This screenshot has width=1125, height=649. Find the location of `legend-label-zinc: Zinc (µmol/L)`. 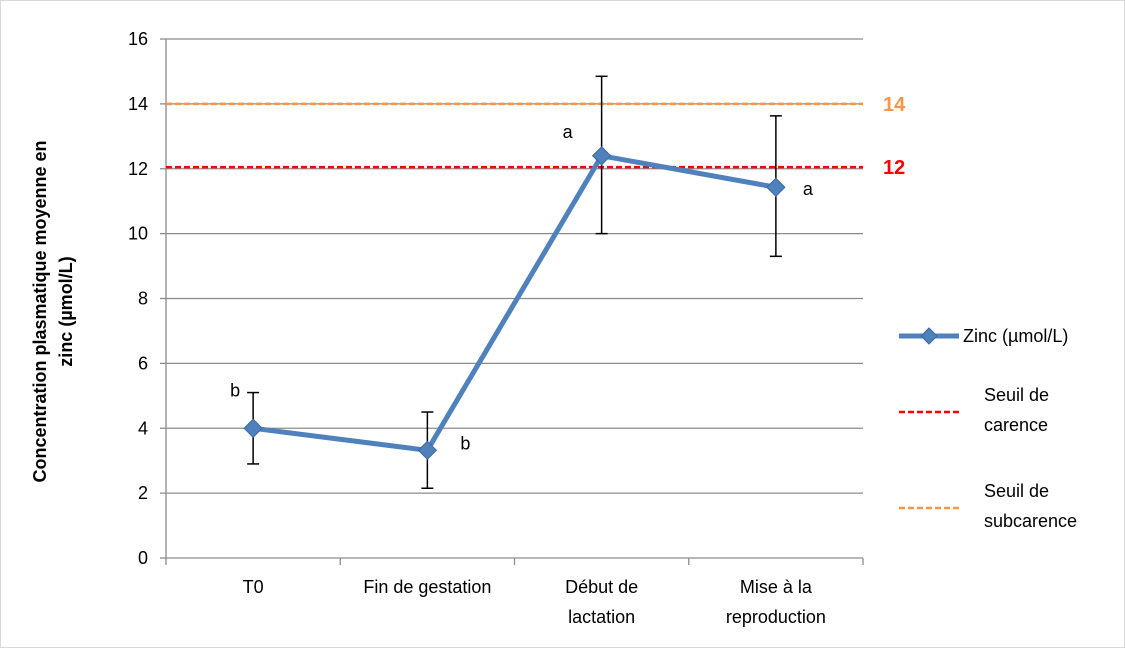

legend-label-zinc: Zinc (µmol/L) is located at coordinates (1015, 336).